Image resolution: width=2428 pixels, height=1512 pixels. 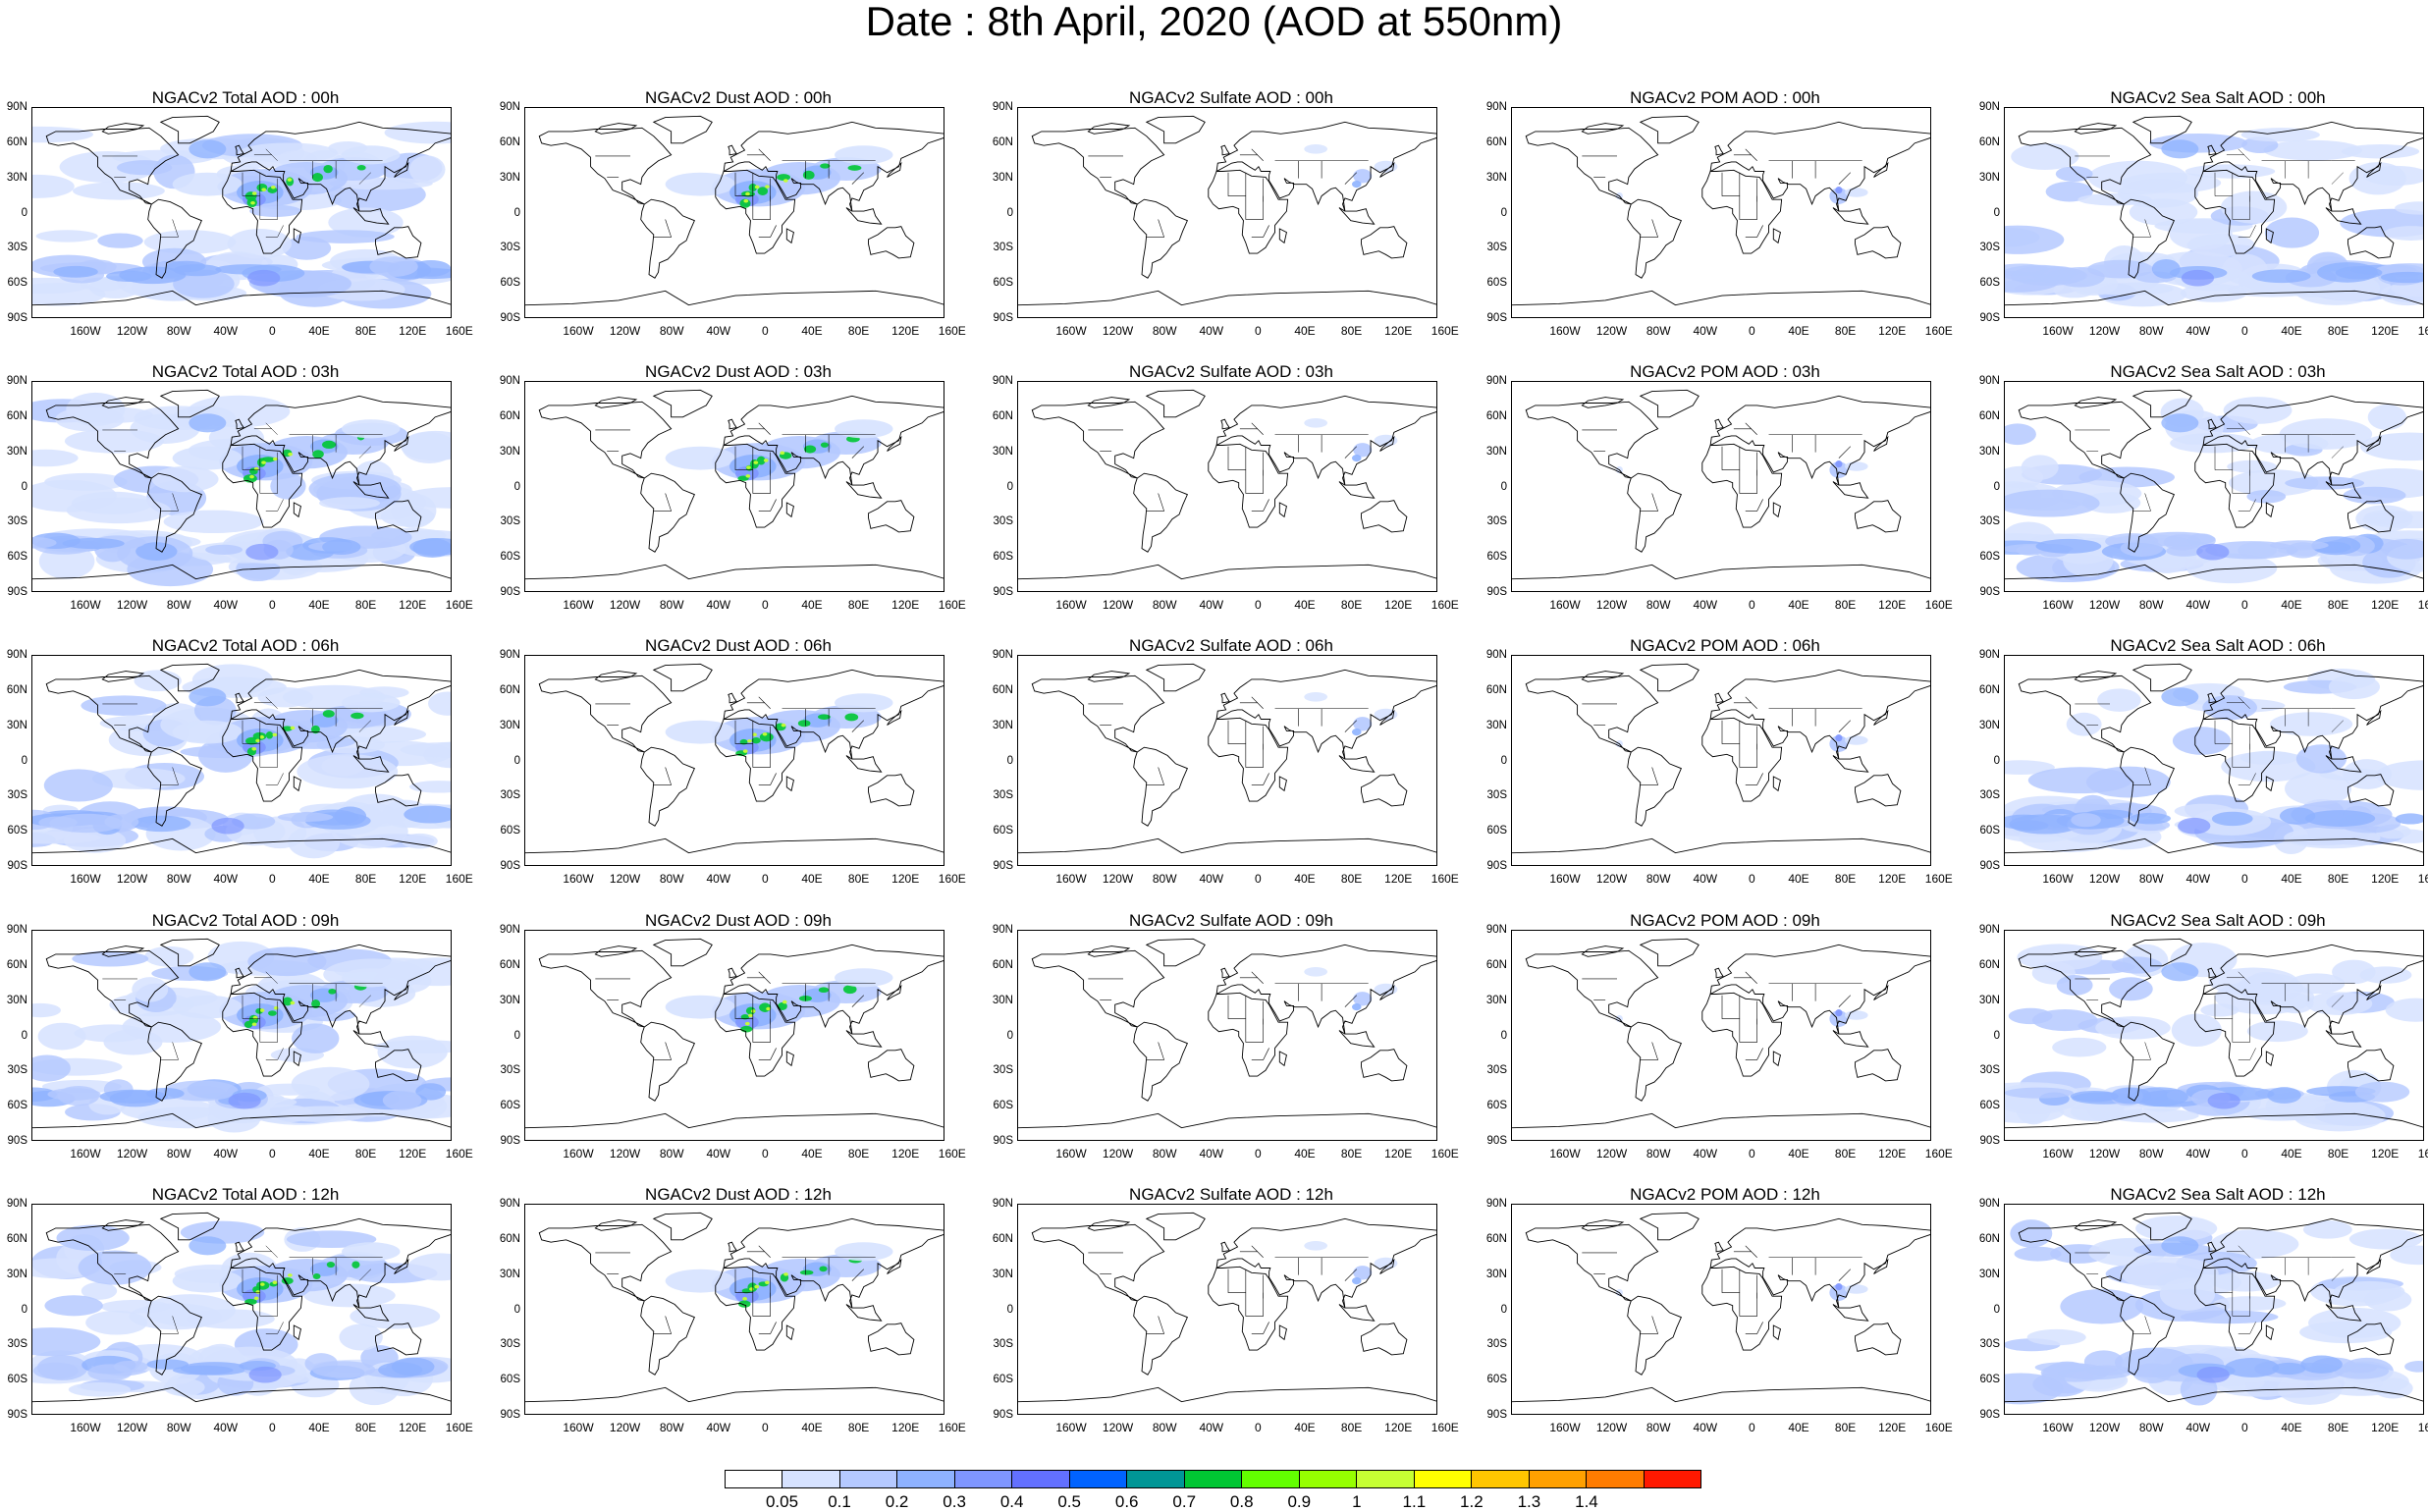 I want to click on panel-title: NGACv2 Sea Salt AOD : 03h, so click(x=2218, y=372).